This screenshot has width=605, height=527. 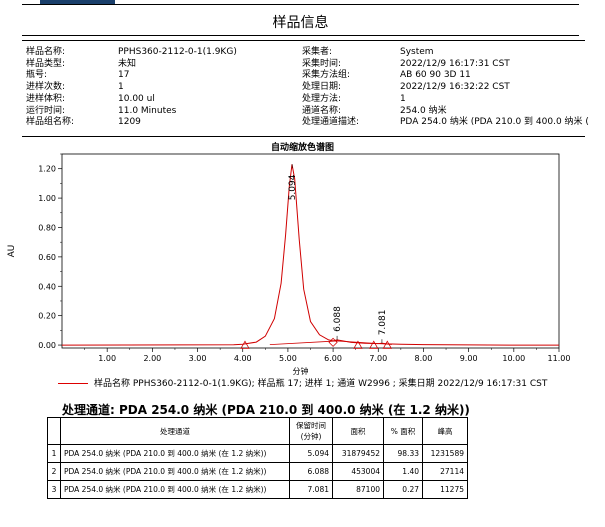 I want to click on info-label-right-3: 处理日期:, so click(x=322, y=87).